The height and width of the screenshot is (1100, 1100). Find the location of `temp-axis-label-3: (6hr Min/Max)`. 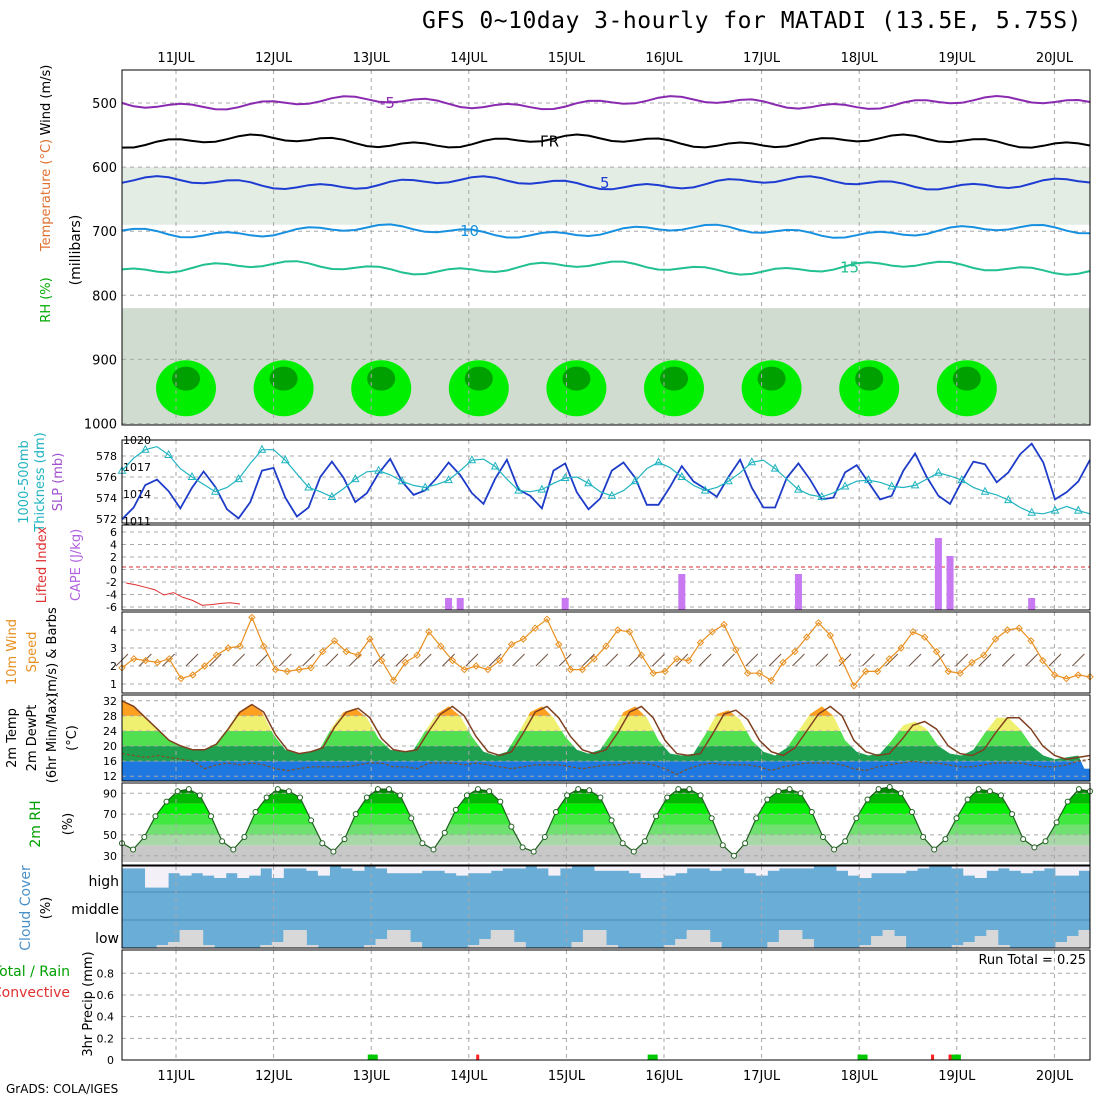

temp-axis-label-3: (6hr Min/Max) is located at coordinates (52, 738).